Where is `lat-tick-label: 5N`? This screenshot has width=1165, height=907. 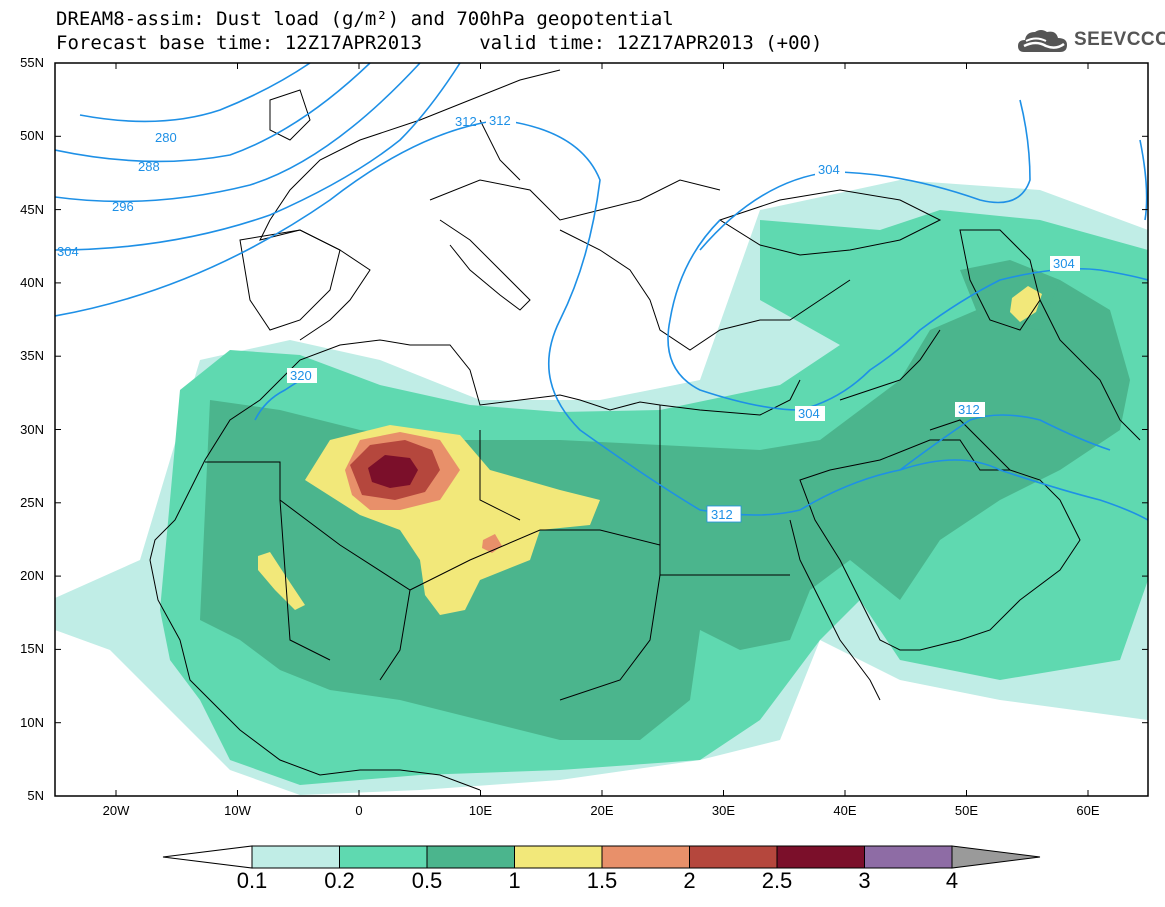 lat-tick-label: 5N is located at coordinates (35, 795).